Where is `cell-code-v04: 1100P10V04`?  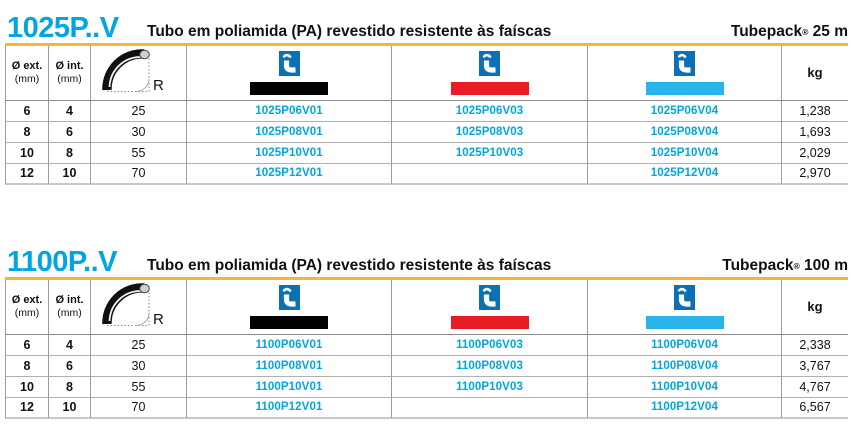 cell-code-v04: 1100P10V04 is located at coordinates (685, 387).